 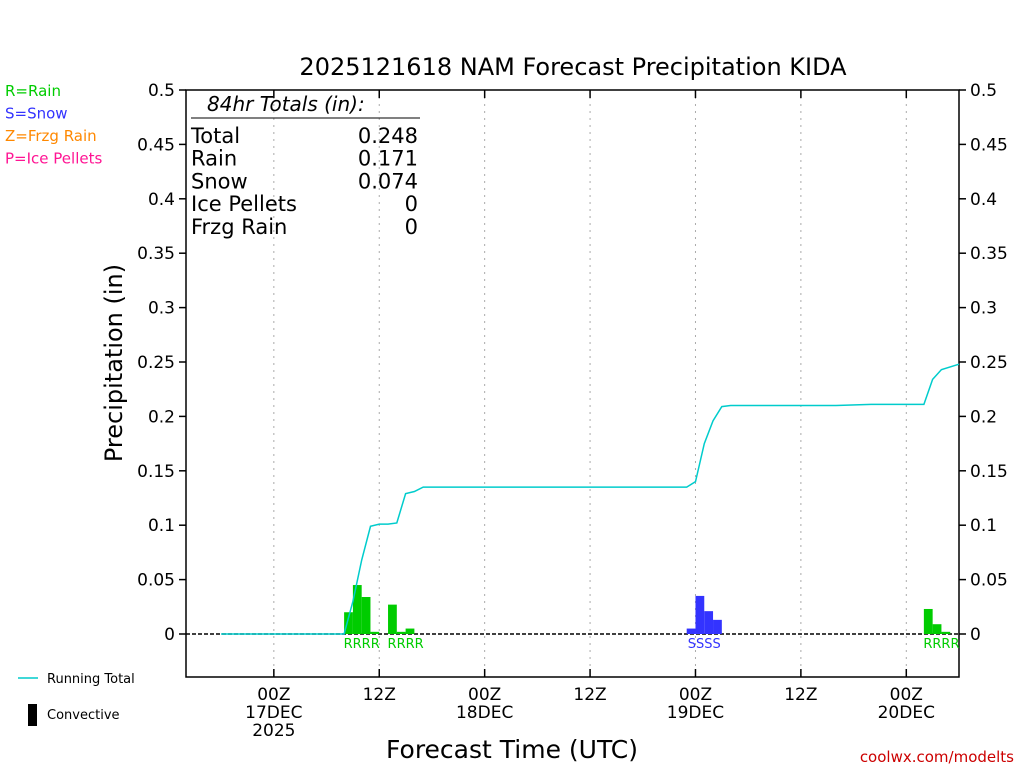 I want to click on x-tick-label: 17DEC, so click(x=273, y=713).